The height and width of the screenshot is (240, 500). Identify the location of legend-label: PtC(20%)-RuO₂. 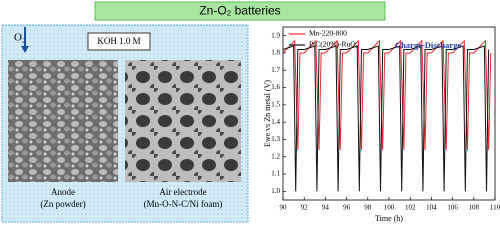
(334, 44).